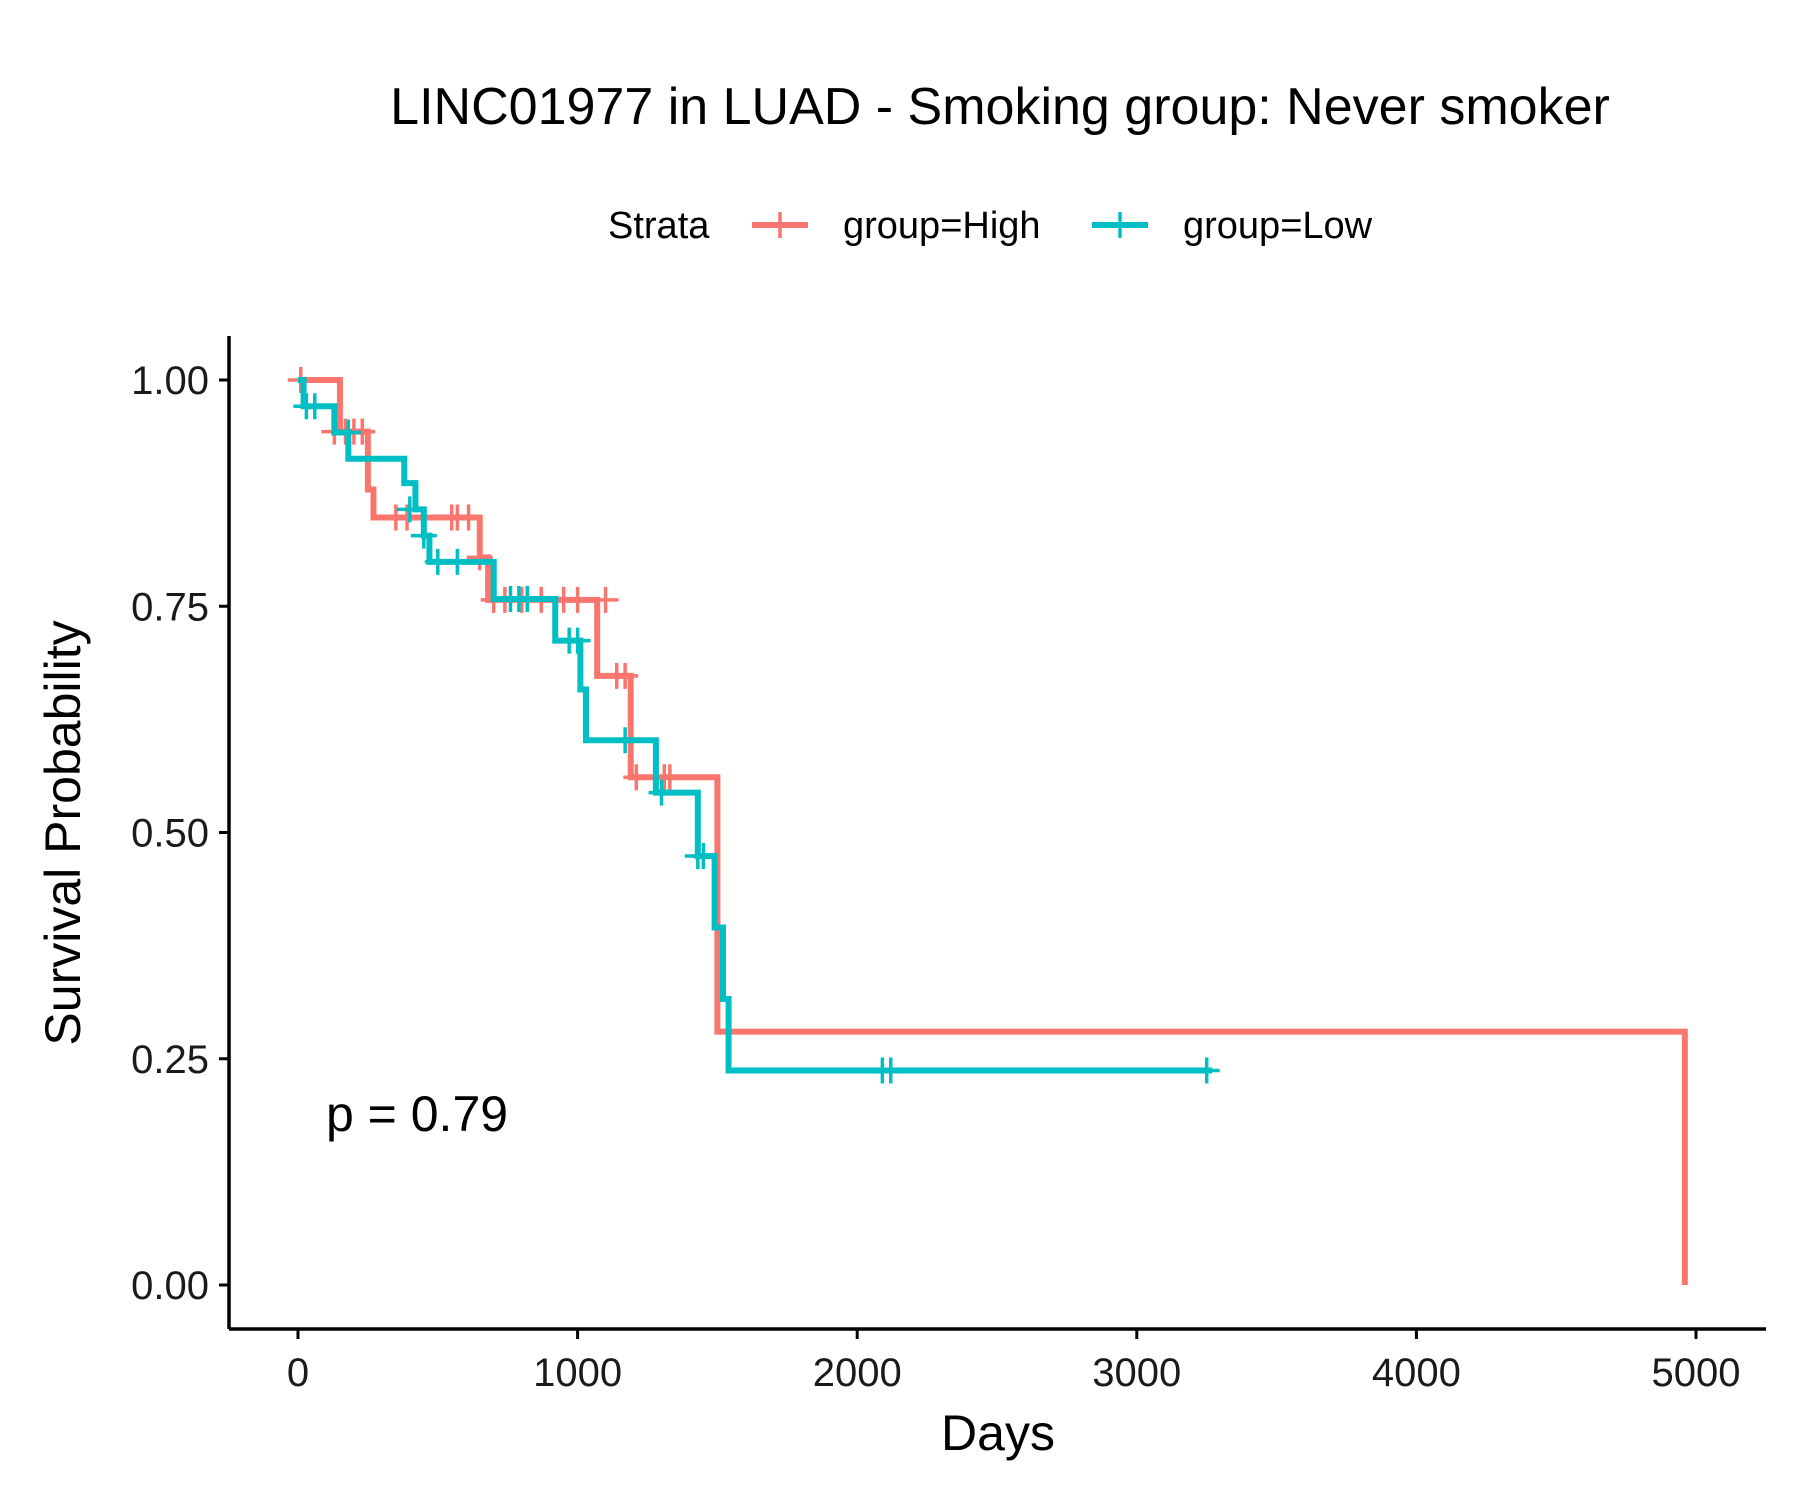  Describe the element at coordinates (170, 834) in the screenshot. I see `y-tick-label: 0.50` at that location.